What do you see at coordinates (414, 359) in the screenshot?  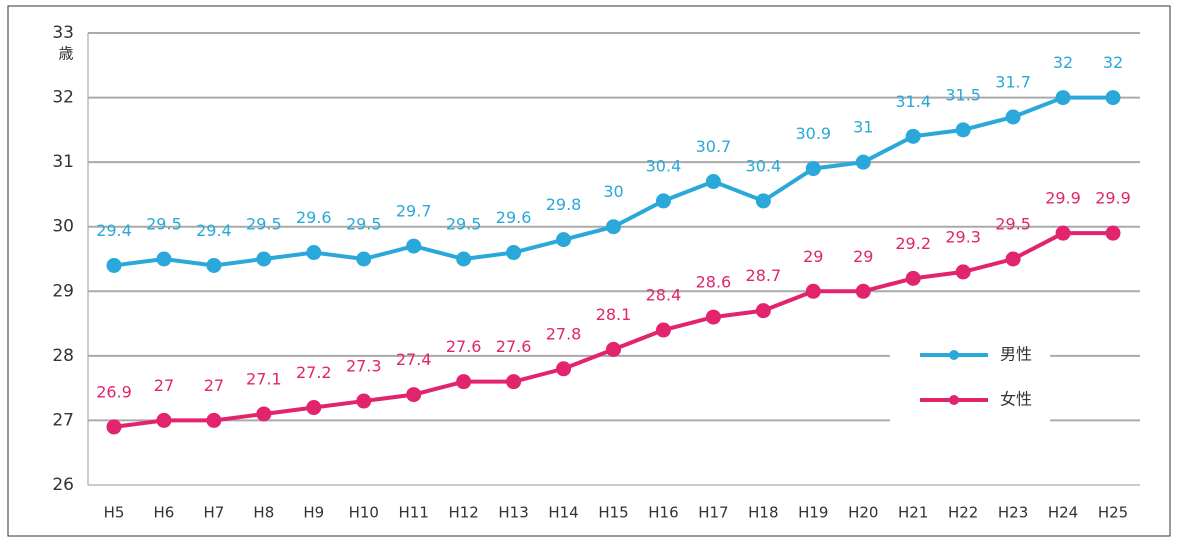 I see `data-label: 27.4` at bounding box center [414, 359].